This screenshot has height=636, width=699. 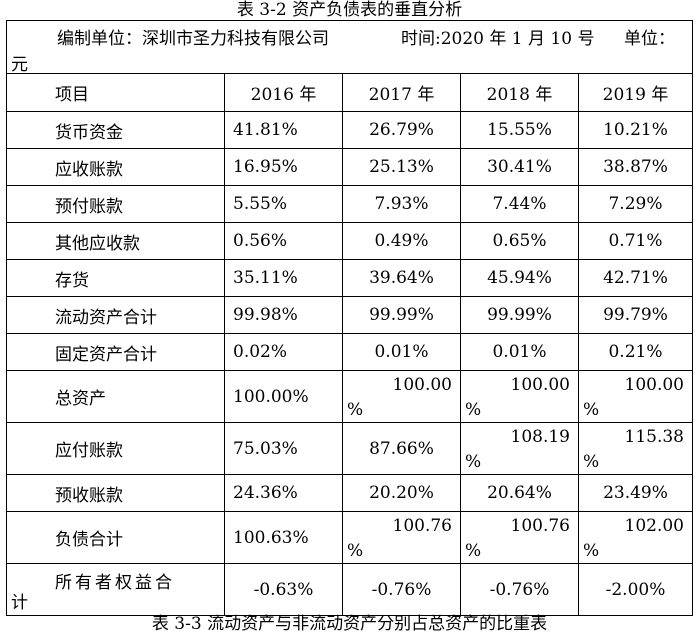 I want to click on table-cell: 25.13%, so click(x=401, y=167).